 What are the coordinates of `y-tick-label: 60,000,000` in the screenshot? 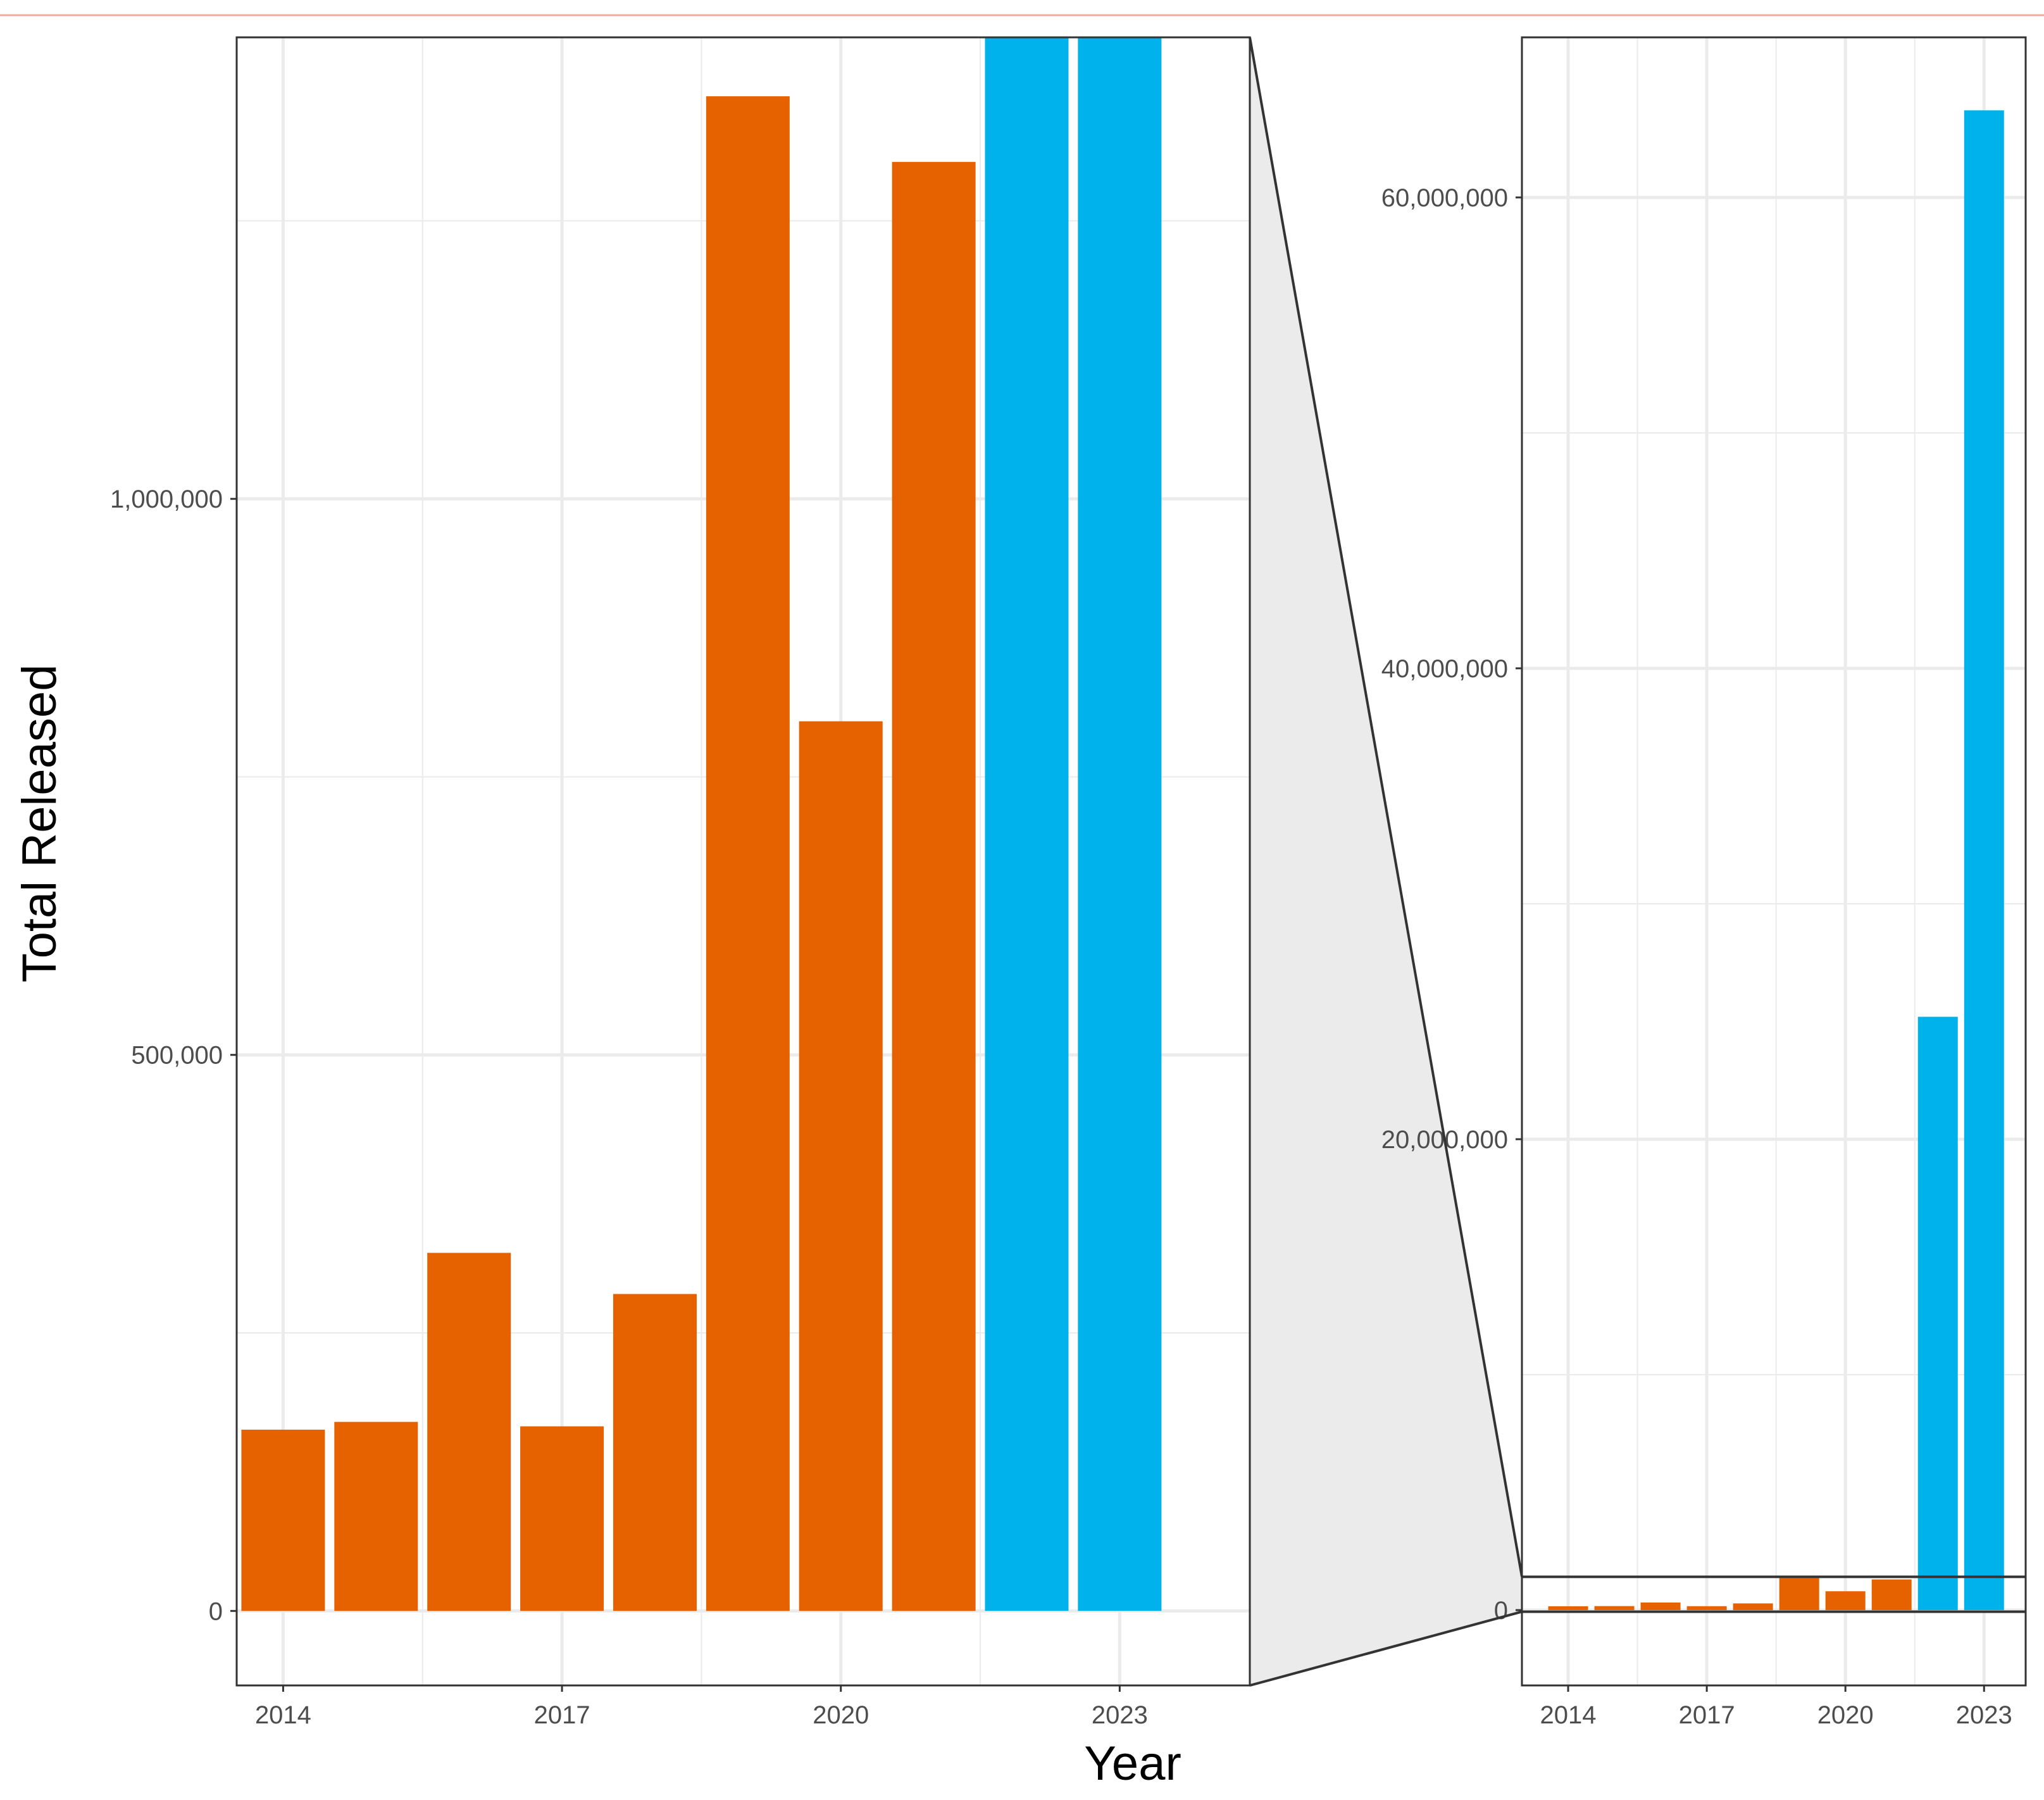 It's located at (1444, 198).